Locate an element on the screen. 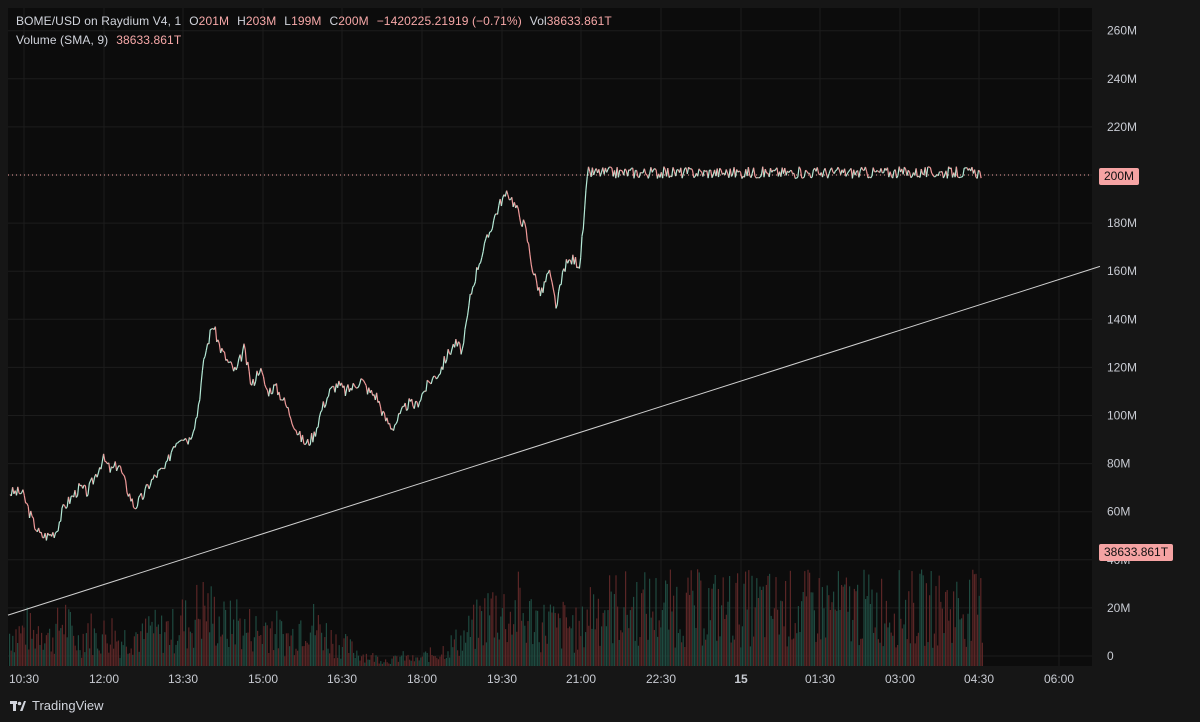 The image size is (1200, 722). volume-indicator-name: Volume (SMA, 9) is located at coordinates (62, 40).